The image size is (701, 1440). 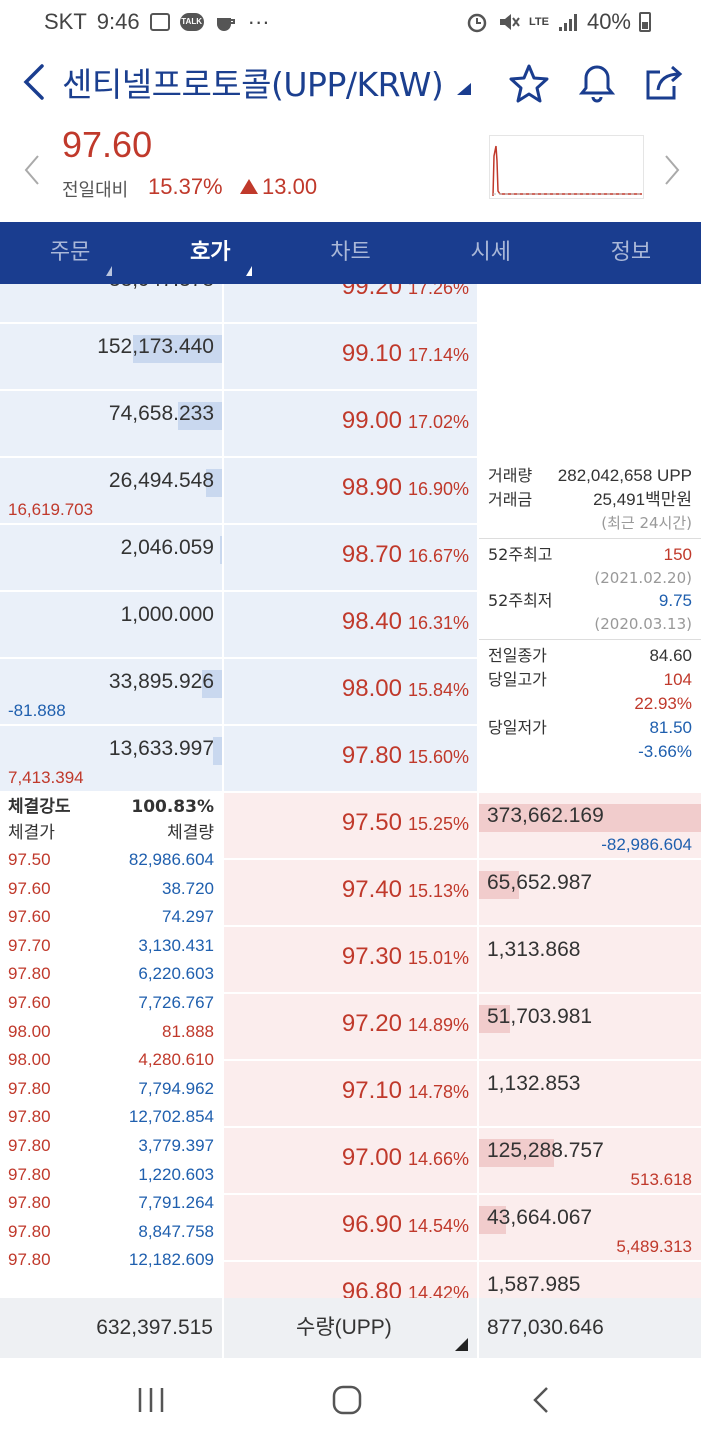 What do you see at coordinates (675, 600) in the screenshot?
I see `low52-value: 9.75` at bounding box center [675, 600].